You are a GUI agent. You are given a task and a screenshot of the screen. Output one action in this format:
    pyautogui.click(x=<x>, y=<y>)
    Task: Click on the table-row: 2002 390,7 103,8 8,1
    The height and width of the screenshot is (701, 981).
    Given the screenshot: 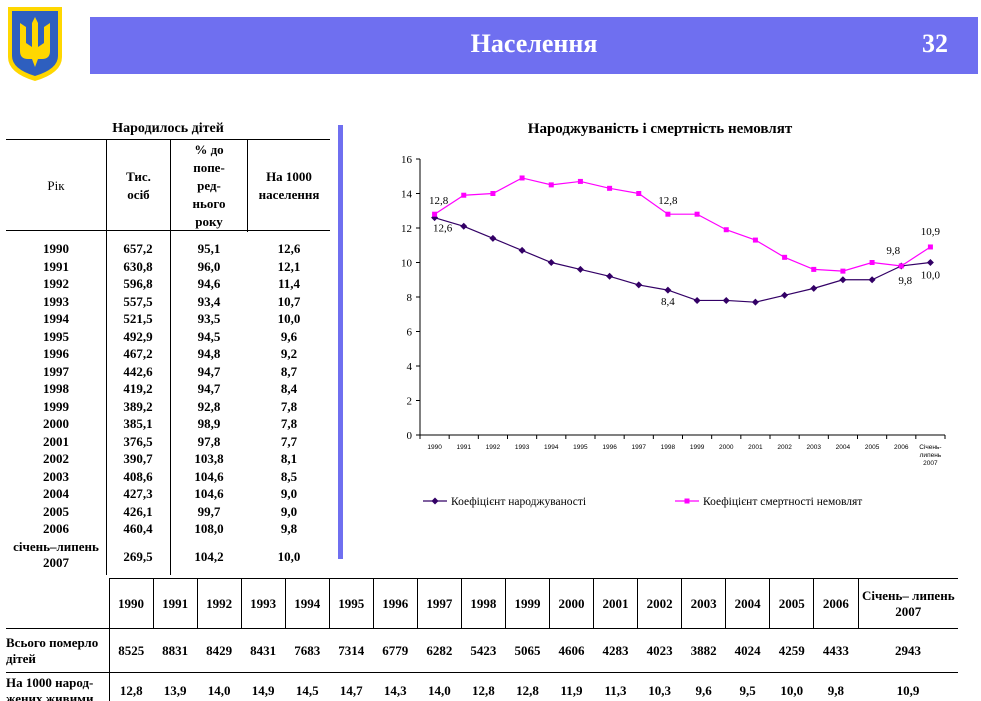 What is the action you would take?
    pyautogui.click(x=168, y=460)
    